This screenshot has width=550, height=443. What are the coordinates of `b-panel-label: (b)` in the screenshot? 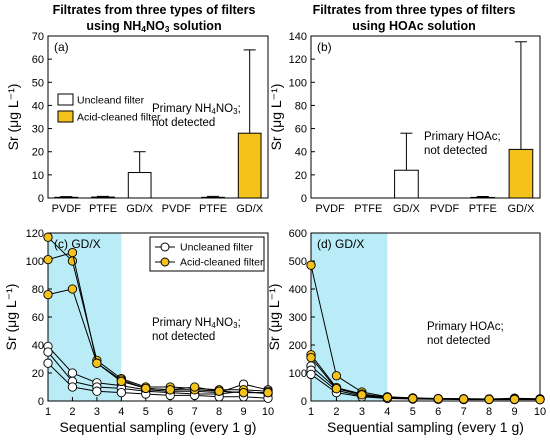 It's located at (324, 47).